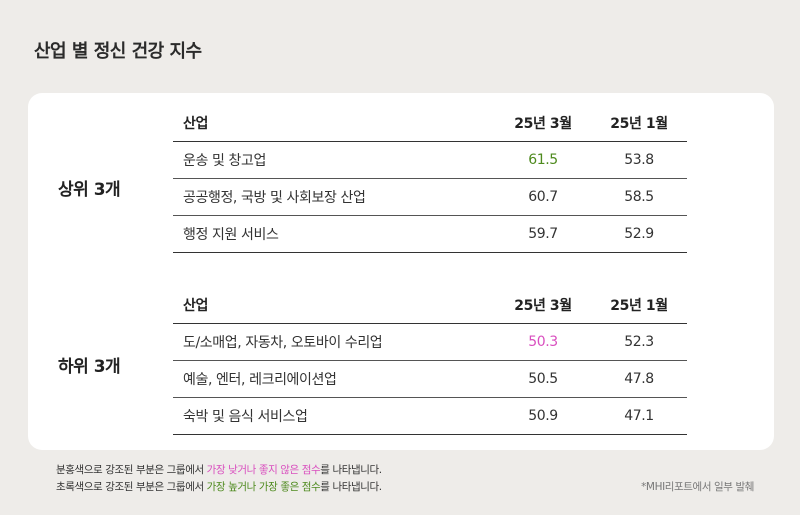  I want to click on bottom-group-label: 하위 3개, so click(89, 364).